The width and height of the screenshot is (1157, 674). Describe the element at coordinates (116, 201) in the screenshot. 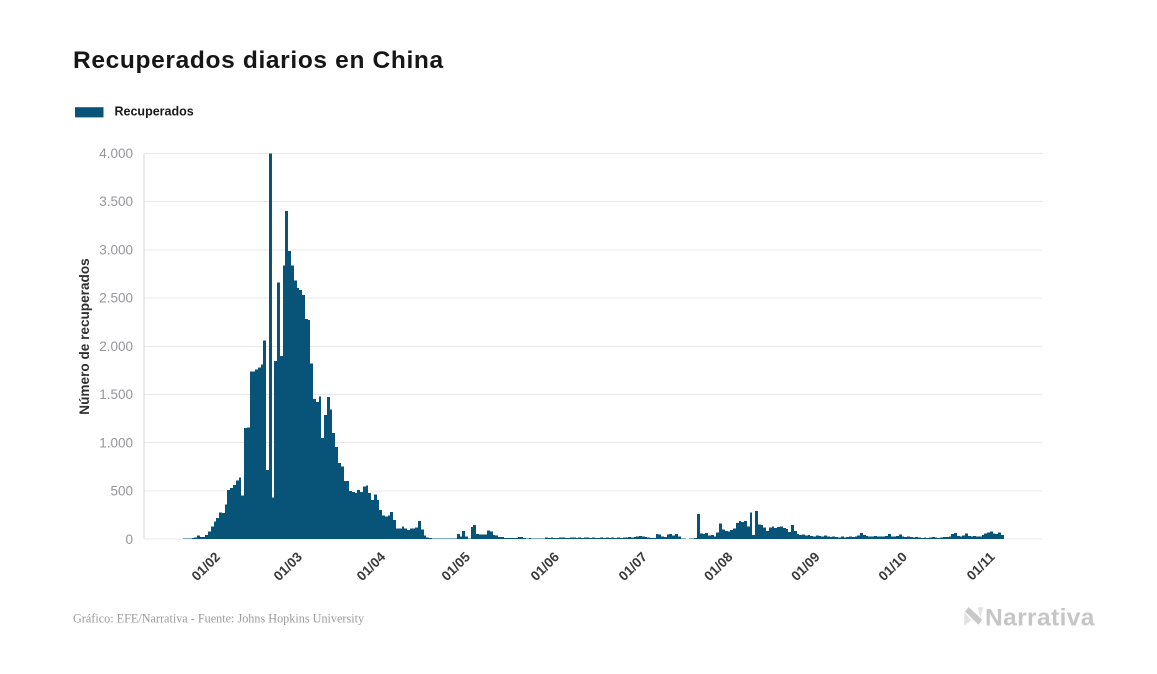

I see `svg-text: 3.500` at that location.